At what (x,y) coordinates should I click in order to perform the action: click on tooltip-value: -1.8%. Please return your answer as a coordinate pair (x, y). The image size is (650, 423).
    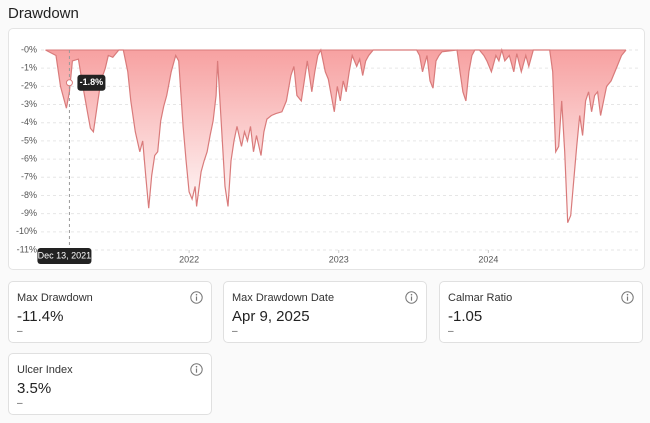
    Looking at the image, I should click on (92, 82).